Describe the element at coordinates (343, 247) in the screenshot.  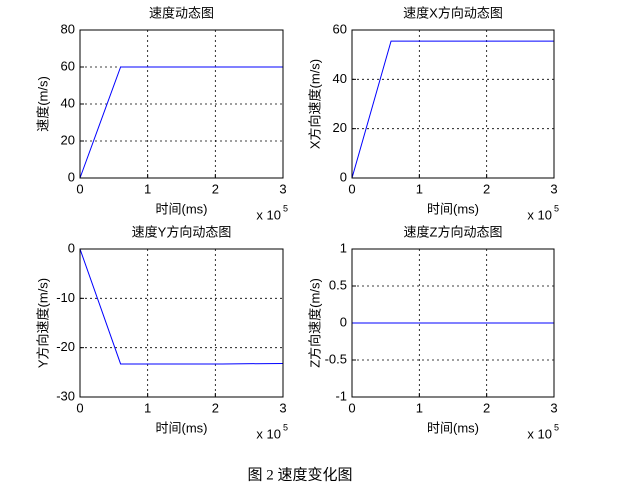
I see `y-tick-label: 1` at that location.